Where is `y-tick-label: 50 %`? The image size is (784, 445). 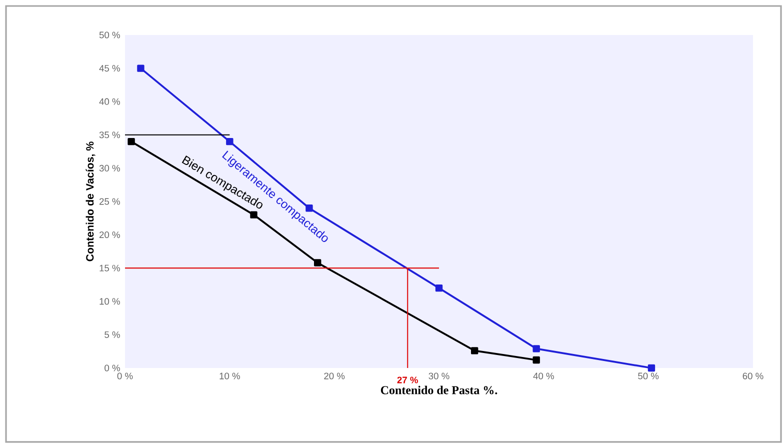
y-tick-label: 50 % is located at coordinates (109, 35).